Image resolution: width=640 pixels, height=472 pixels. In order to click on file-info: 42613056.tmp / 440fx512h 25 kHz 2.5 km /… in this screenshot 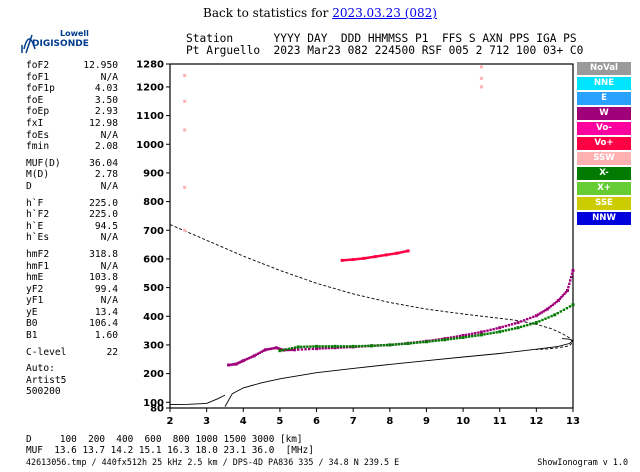, I will do `click(213, 462)`.